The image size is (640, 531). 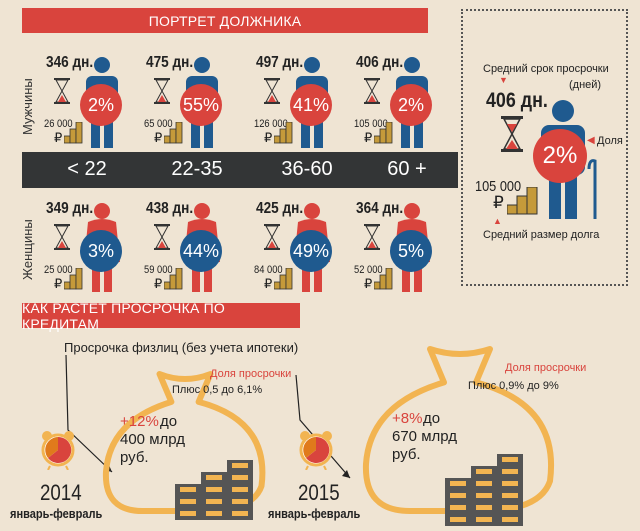 What do you see at coordinates (503, 80) in the screenshot?
I see `arrow-down-icon: ▼` at bounding box center [503, 80].